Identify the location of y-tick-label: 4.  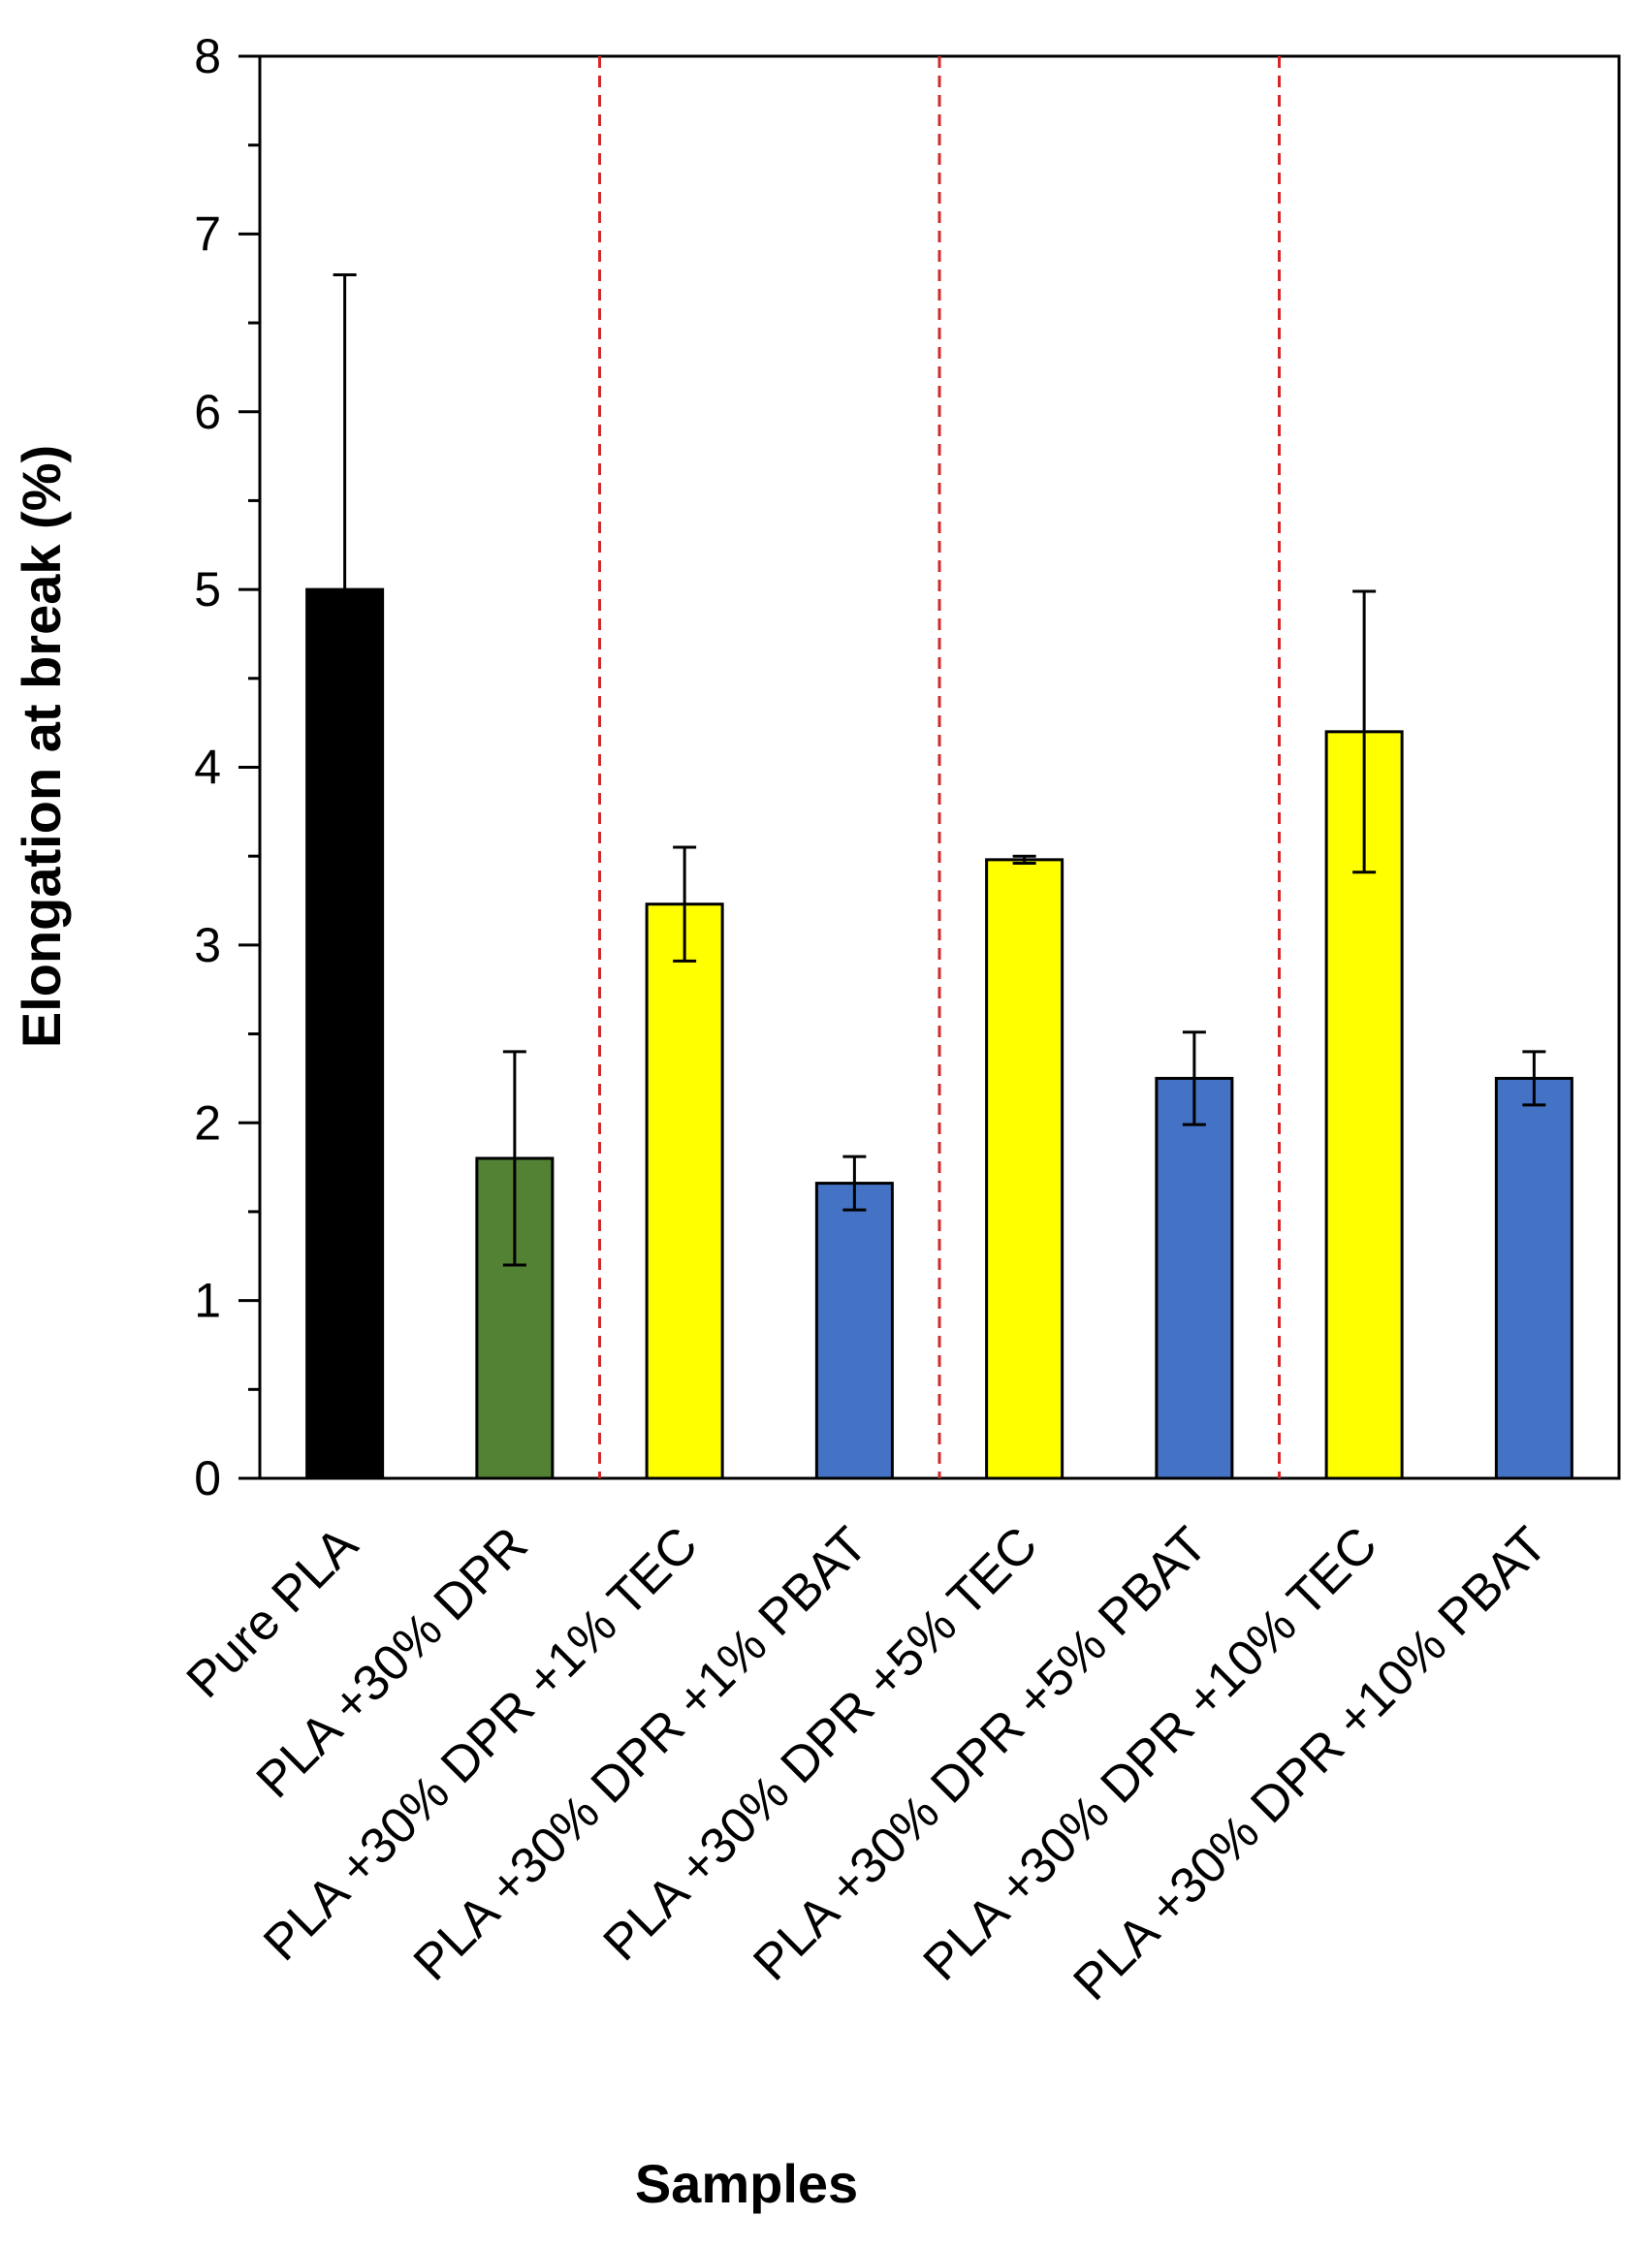
(208, 768).